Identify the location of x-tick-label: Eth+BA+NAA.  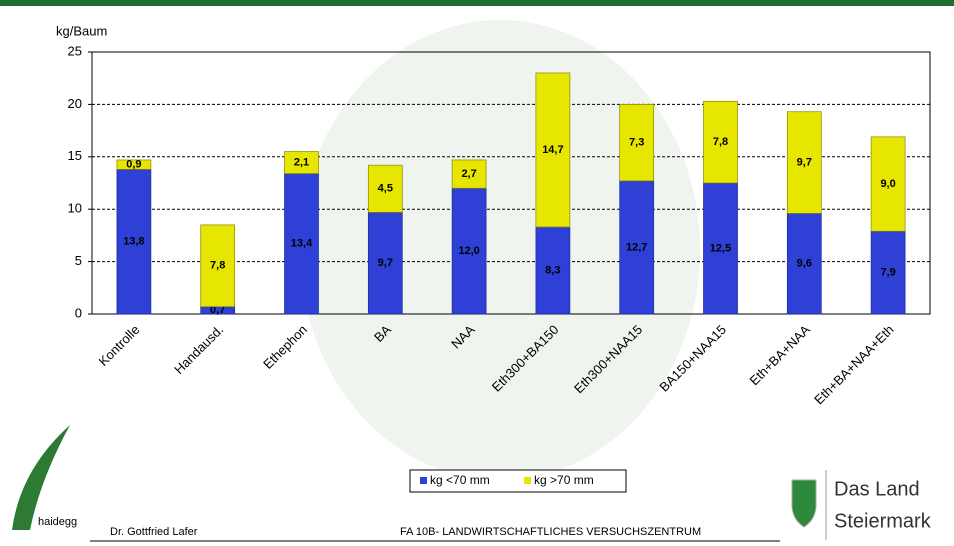
(780, 355).